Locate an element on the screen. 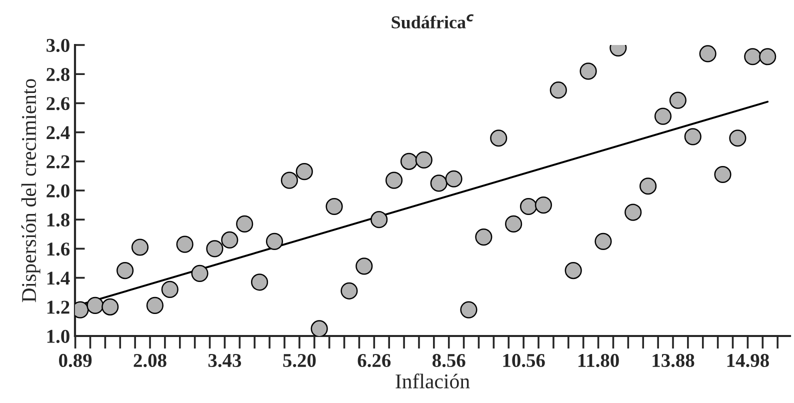 This screenshot has width=794, height=403. y-tick-label: 3.0 is located at coordinates (58, 45).